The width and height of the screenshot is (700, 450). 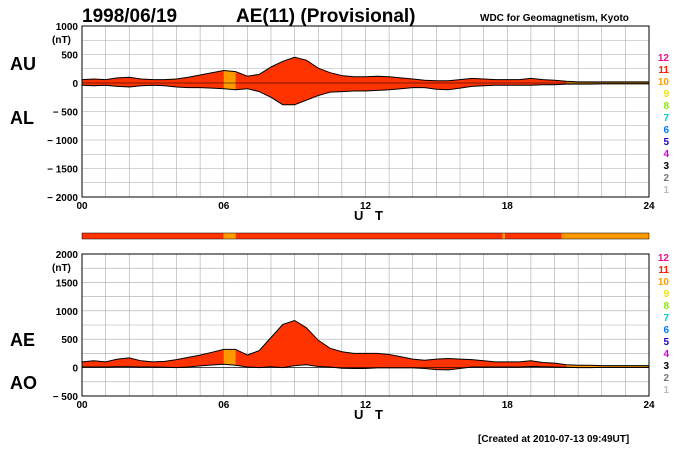 I want to click on series-line-ae, so click(x=365, y=343).